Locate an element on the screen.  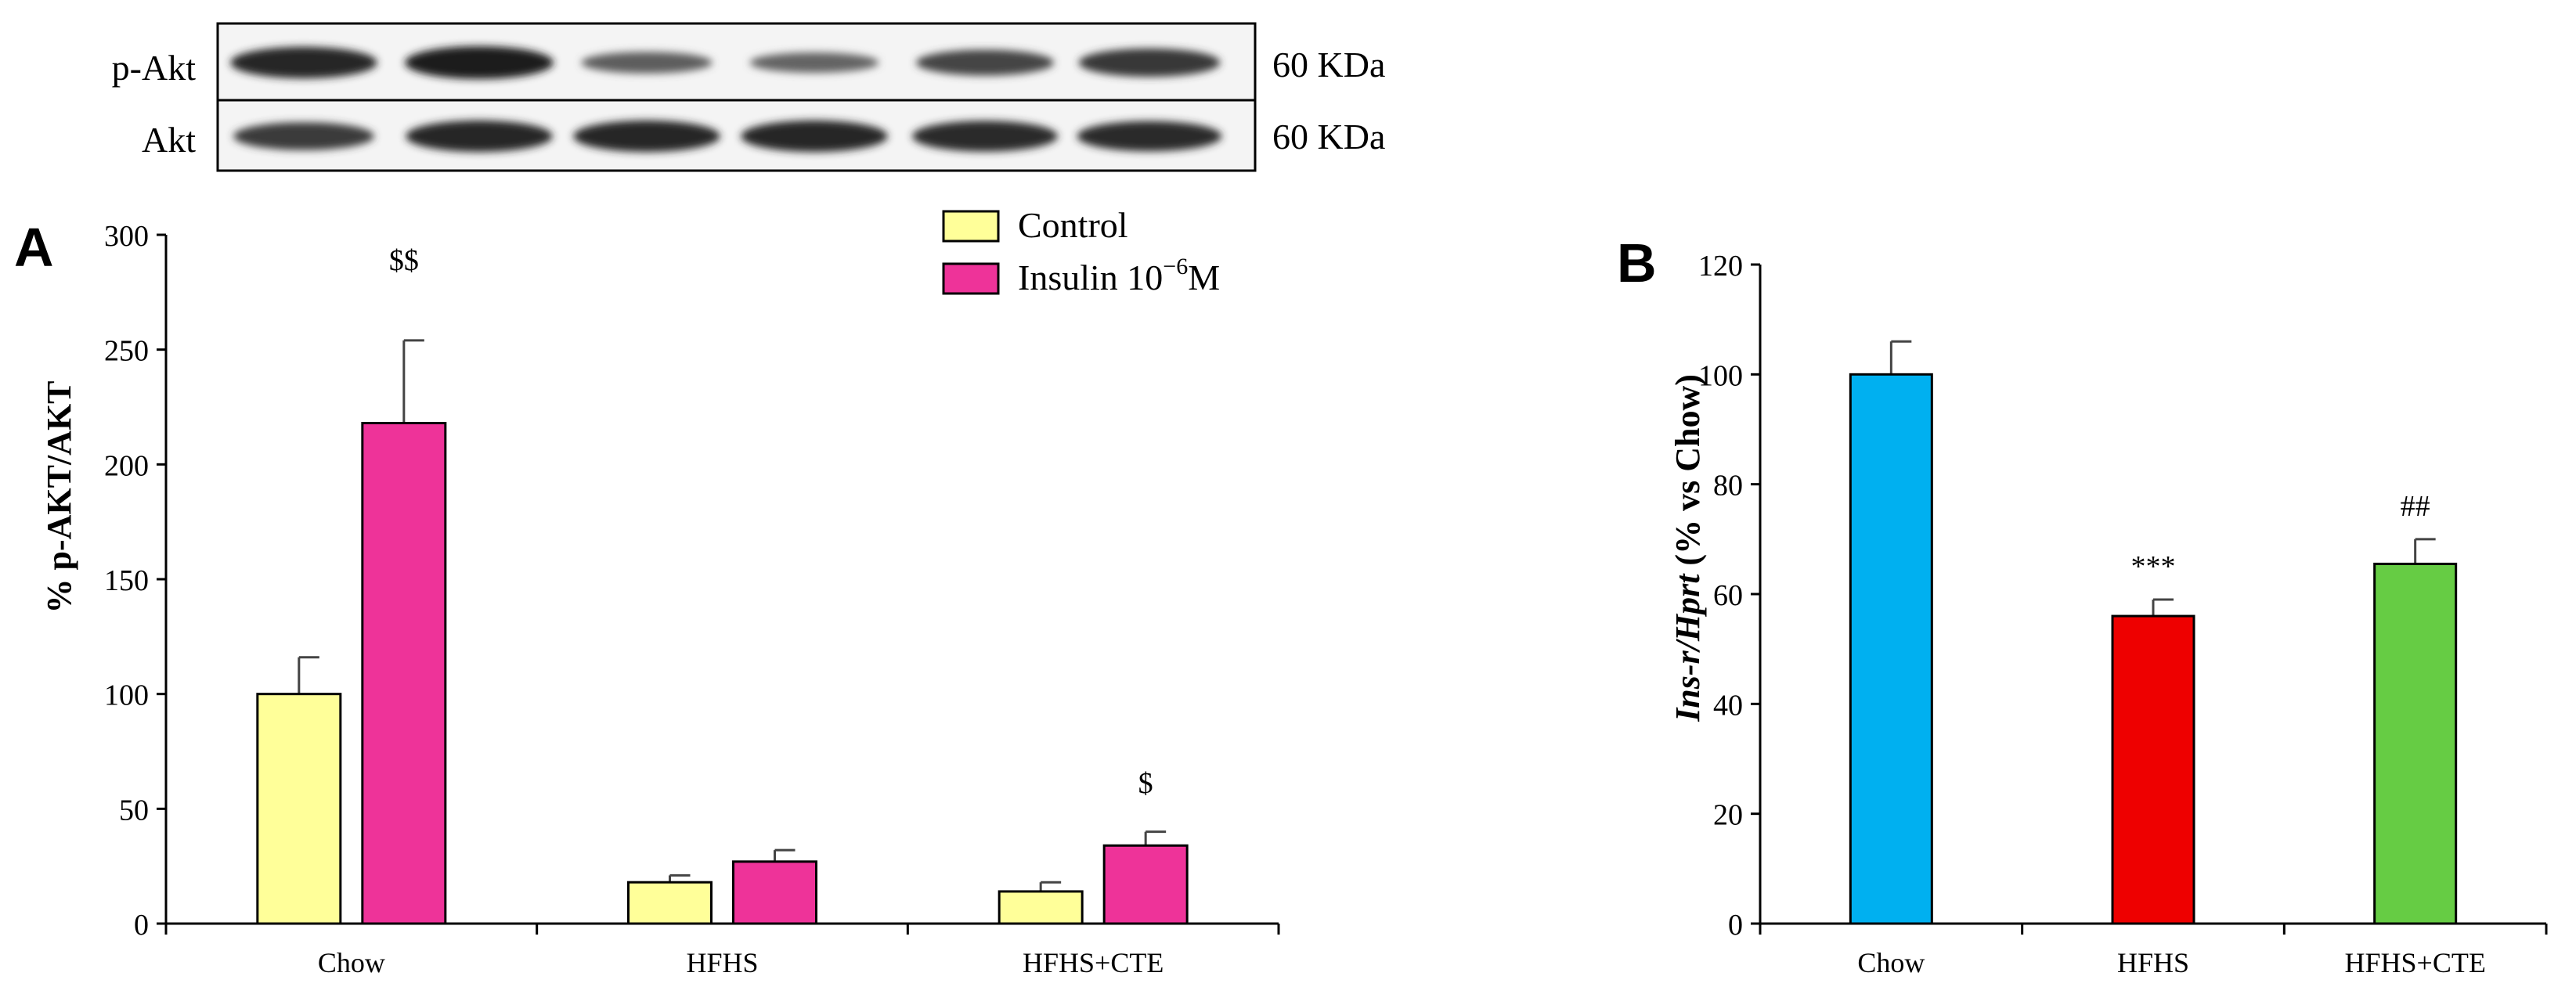
legend-label-insulin: Insulin 10−6M is located at coordinates (1119, 275).